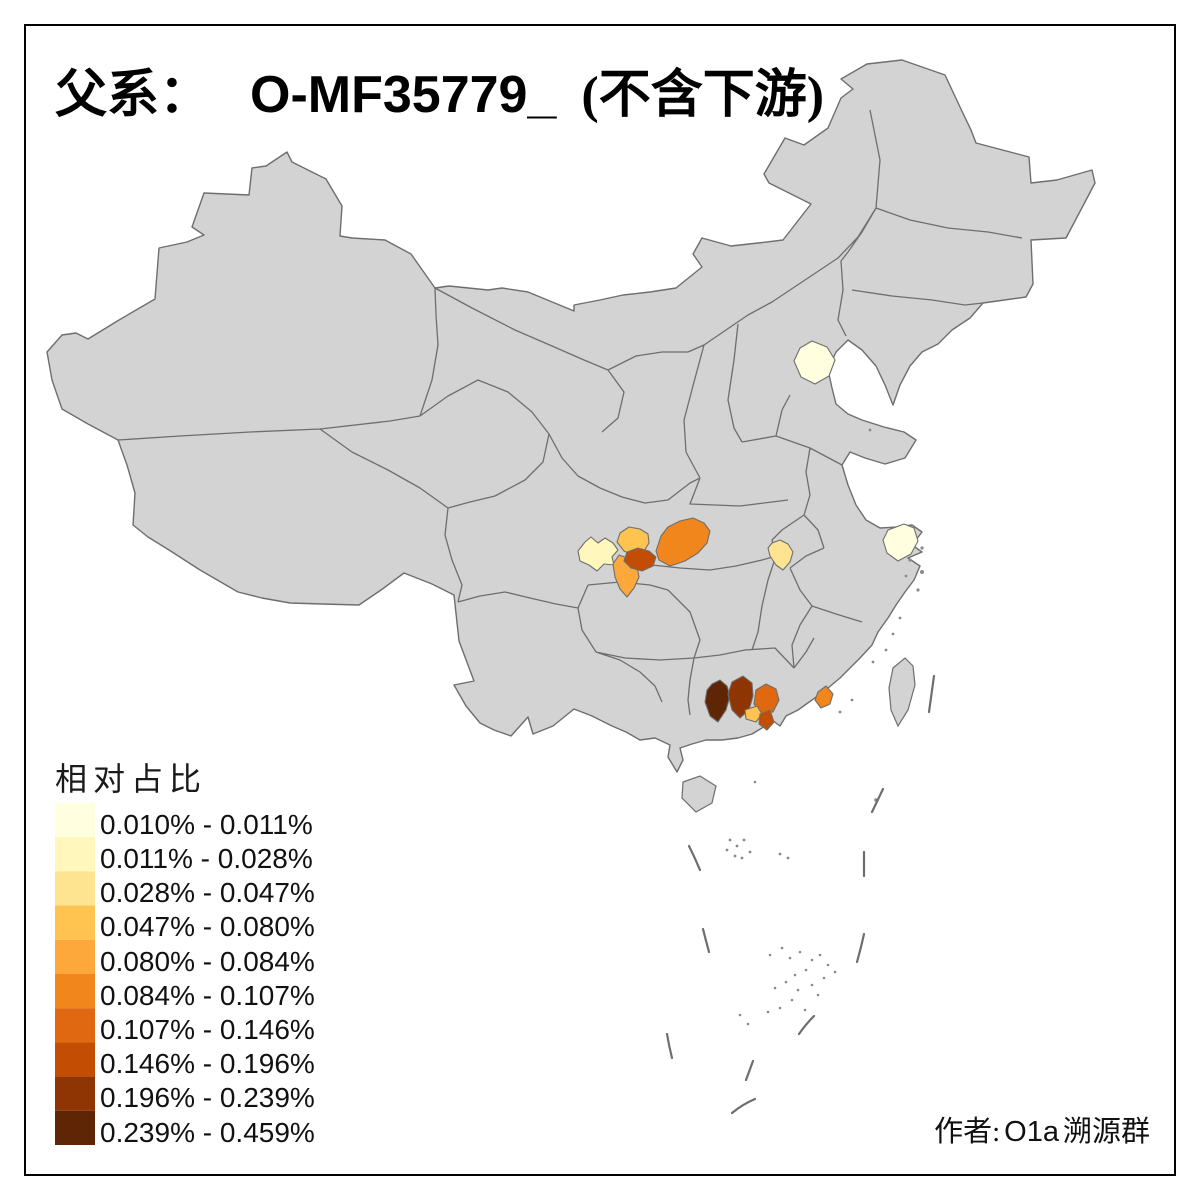  What do you see at coordinates (207, 892) in the screenshot?
I see `legend-label-2: 0.028% - 0.047%` at bounding box center [207, 892].